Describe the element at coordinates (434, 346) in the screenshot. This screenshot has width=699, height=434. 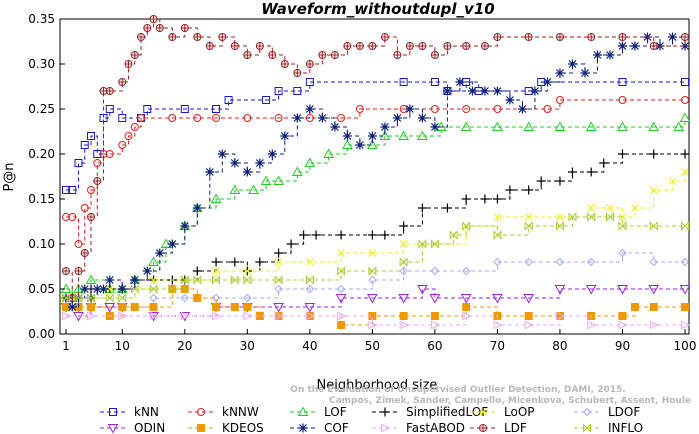
I see `x-tick-label: 60` at that location.